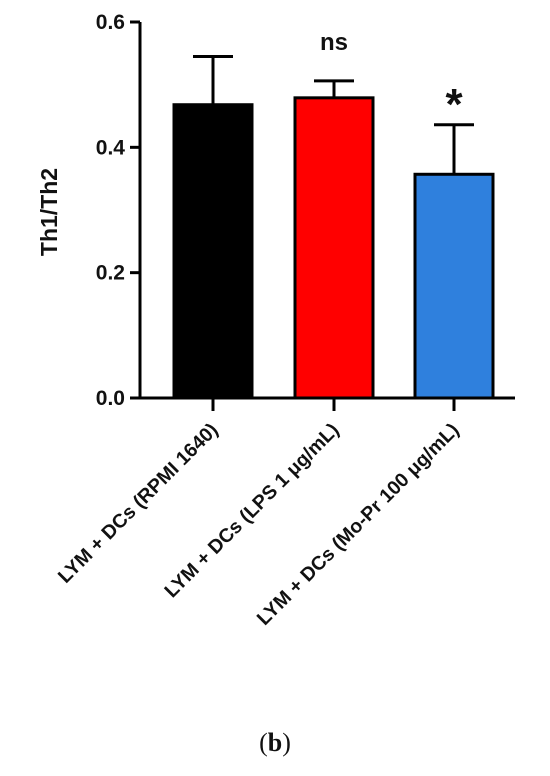  Describe the element at coordinates (110, 273) in the screenshot. I see `y-tick-label: 0.2` at that location.